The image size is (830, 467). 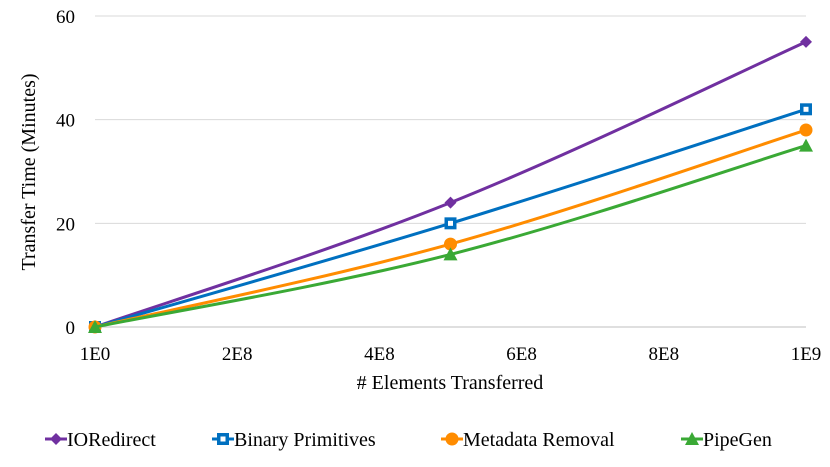 I want to click on x-tick-label: 1E0, so click(x=95, y=354).